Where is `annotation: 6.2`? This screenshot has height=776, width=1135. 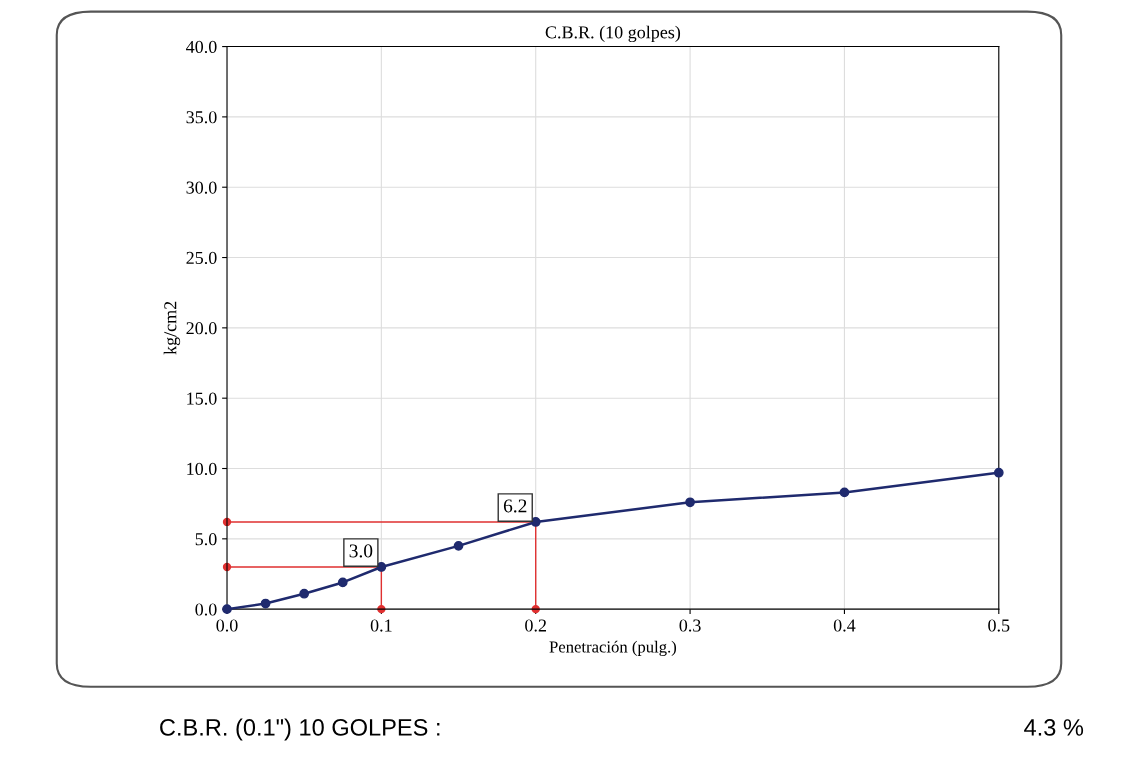
annotation: 6.2 is located at coordinates (515, 506).